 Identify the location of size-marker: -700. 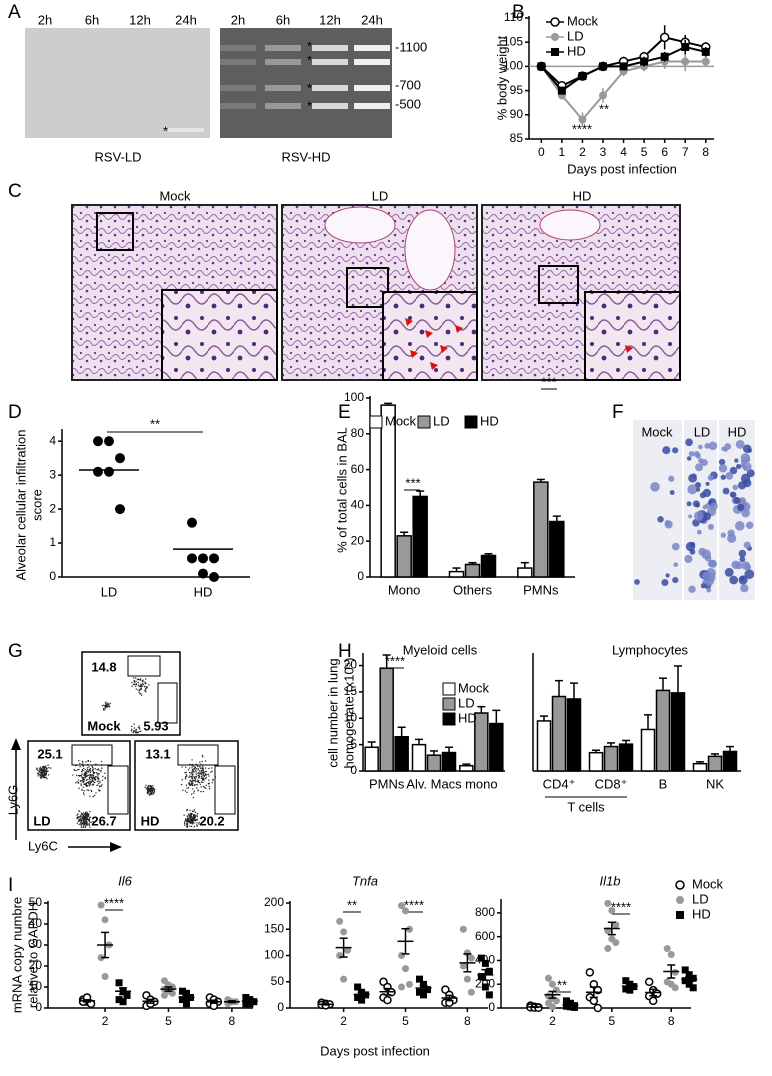
(408, 84).